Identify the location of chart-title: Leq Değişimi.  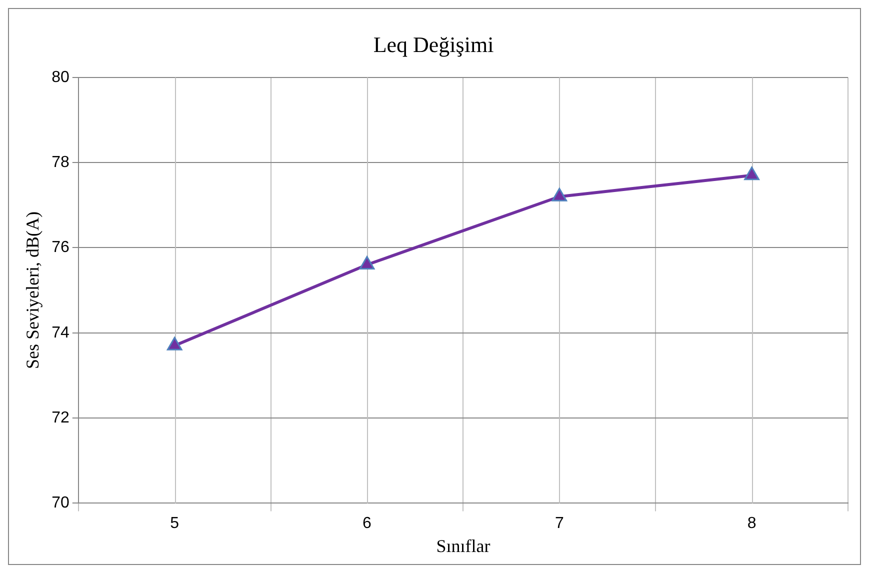
(433, 44).